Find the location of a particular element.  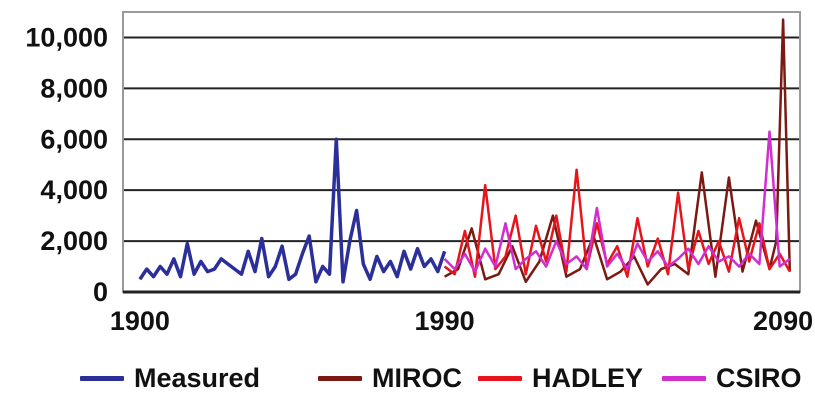

y-tick-label: 6,000 is located at coordinates (74, 139).